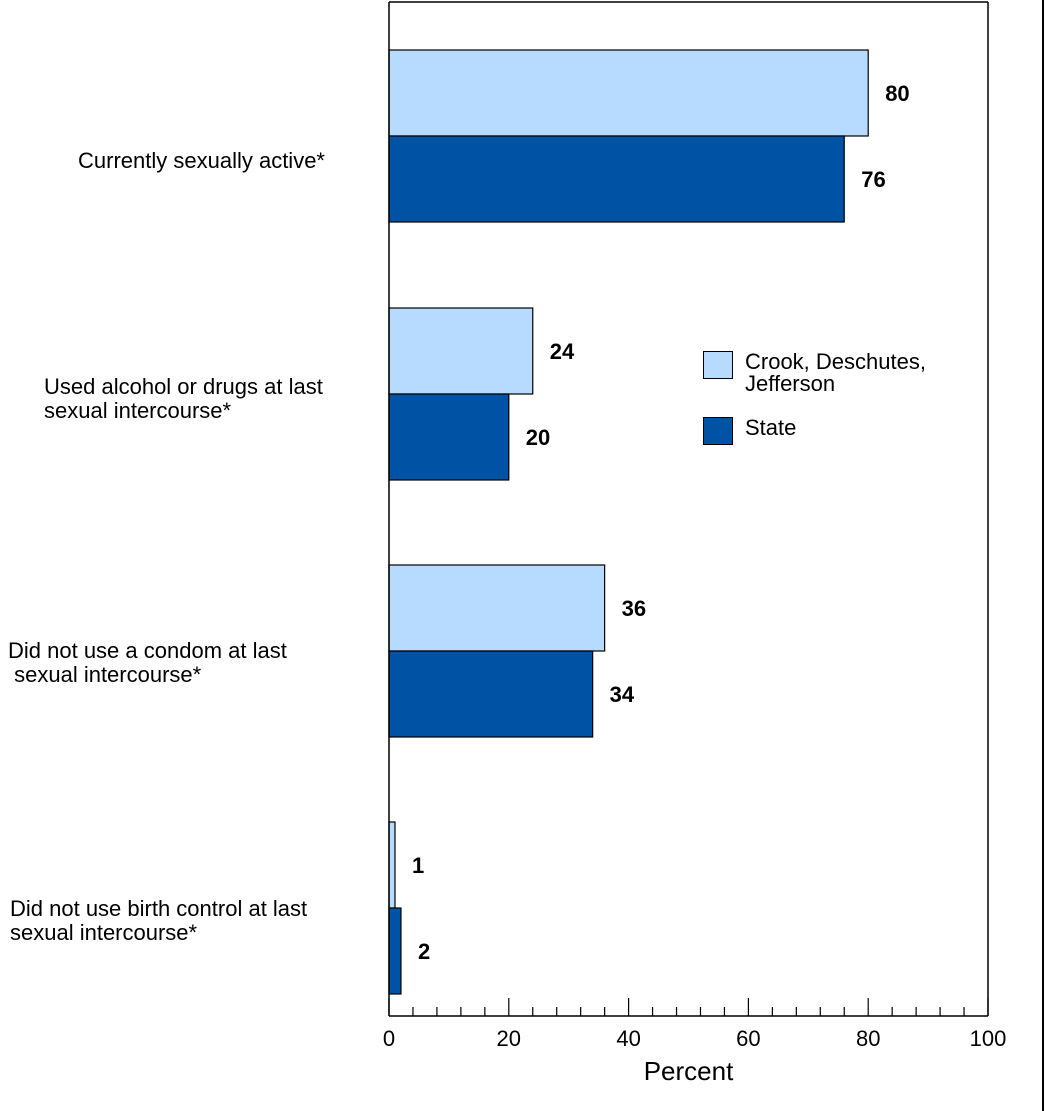  Describe the element at coordinates (897, 93) in the screenshot. I see `value-label-series0-cat0: 80` at that location.